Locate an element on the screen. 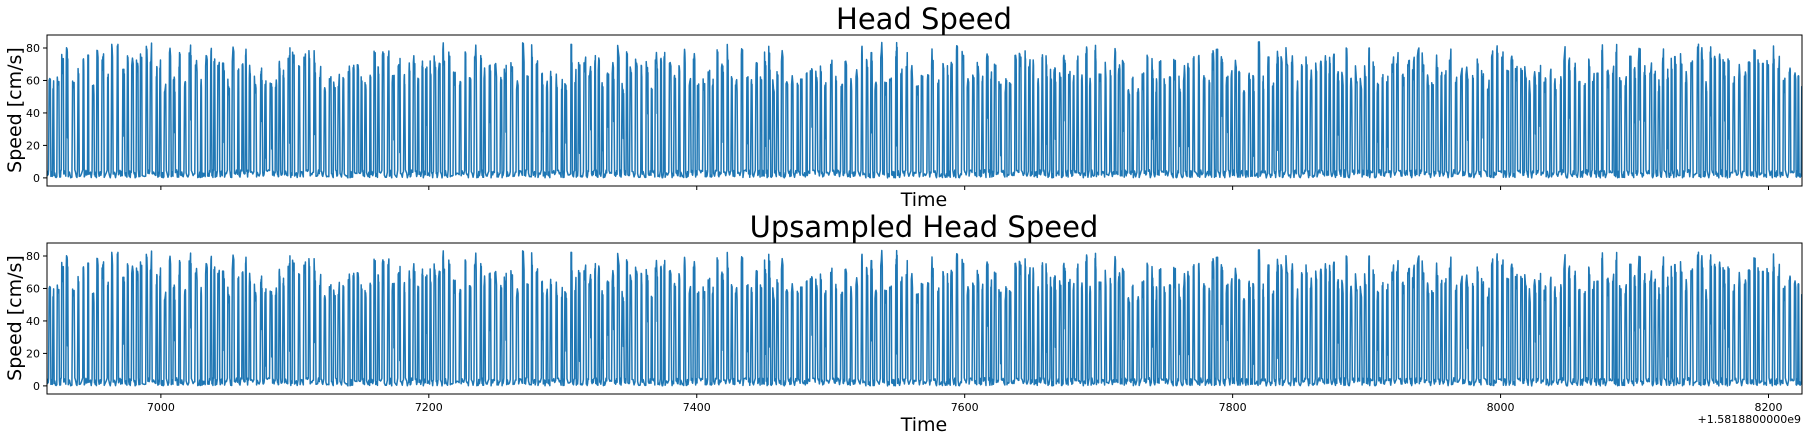 The image size is (1808, 440). x-tick-label: 7600 is located at coordinates (965, 407).